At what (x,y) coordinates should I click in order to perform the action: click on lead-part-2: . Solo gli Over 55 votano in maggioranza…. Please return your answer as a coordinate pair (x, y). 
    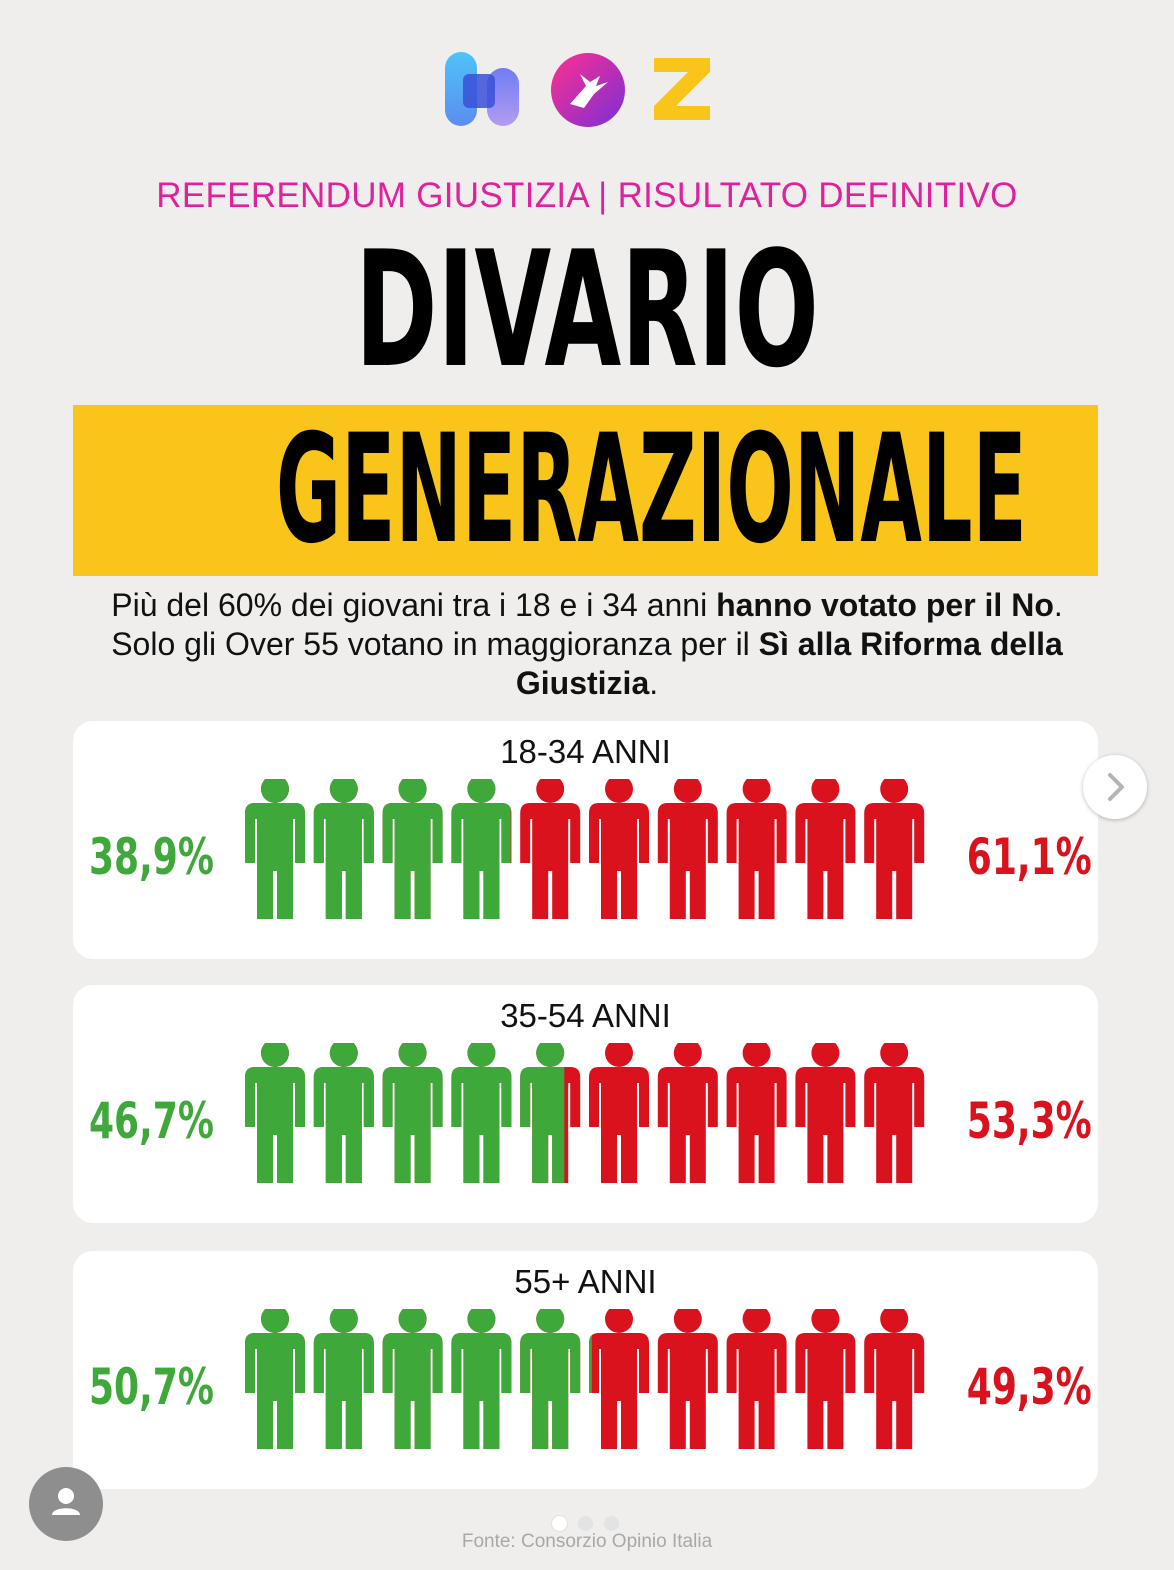
    Looking at the image, I should click on (587, 624).